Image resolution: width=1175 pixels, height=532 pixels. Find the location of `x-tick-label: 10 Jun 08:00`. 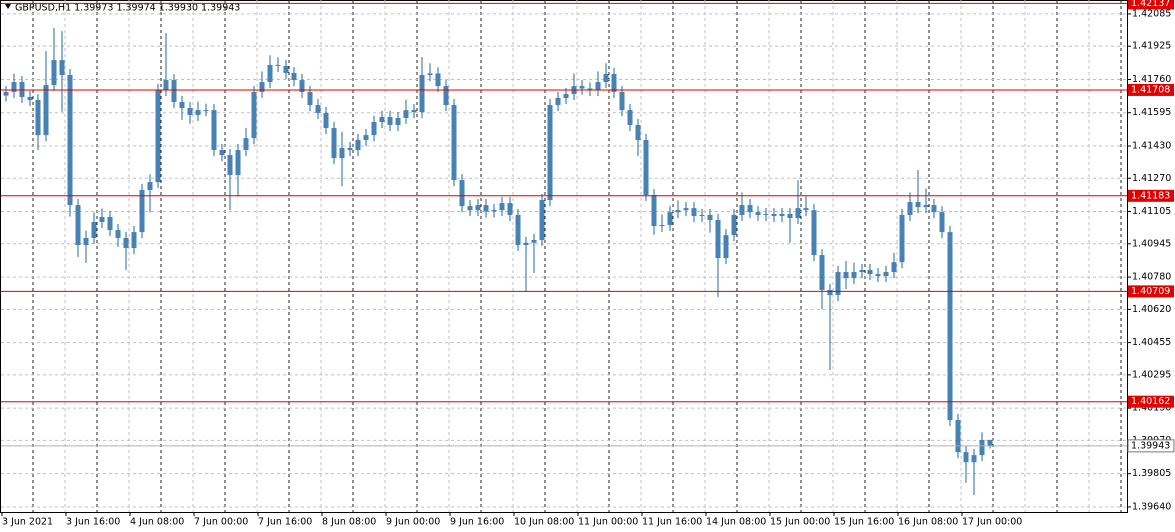

x-tick-label: 10 Jun 08:00 is located at coordinates (544, 522).